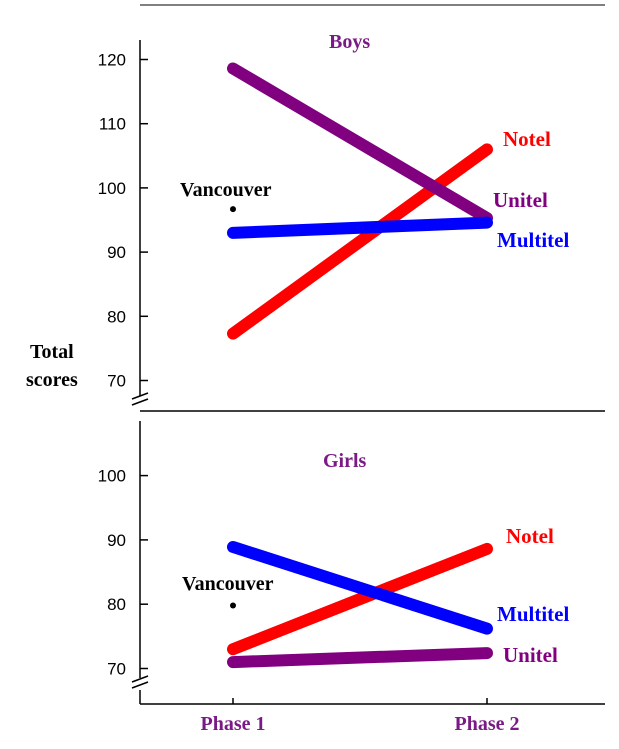  I want to click on x-tick-phase2: Phase 2, so click(487, 724).